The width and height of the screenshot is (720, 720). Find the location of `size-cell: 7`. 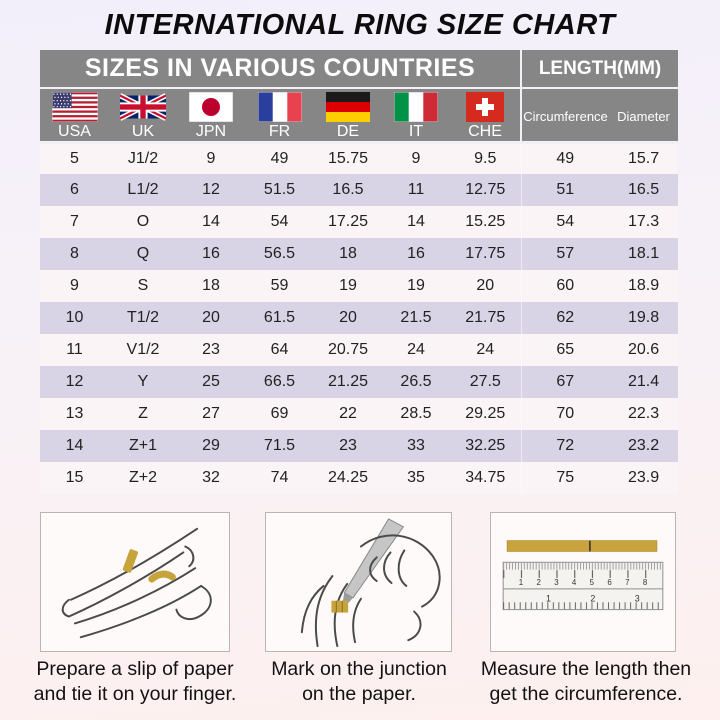

size-cell: 7 is located at coordinates (74, 222).